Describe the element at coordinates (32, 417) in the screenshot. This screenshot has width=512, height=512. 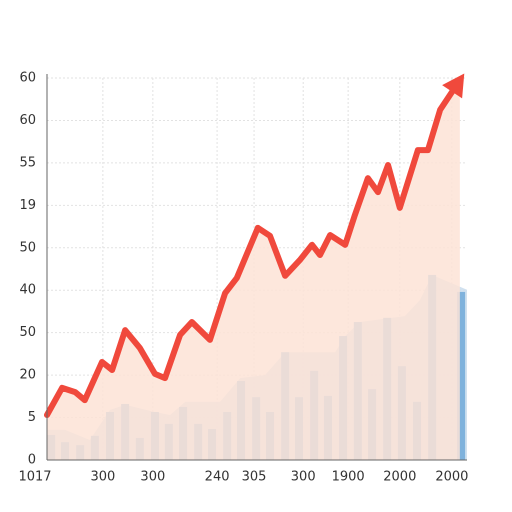
I see `y-tick-label: 5` at that location.